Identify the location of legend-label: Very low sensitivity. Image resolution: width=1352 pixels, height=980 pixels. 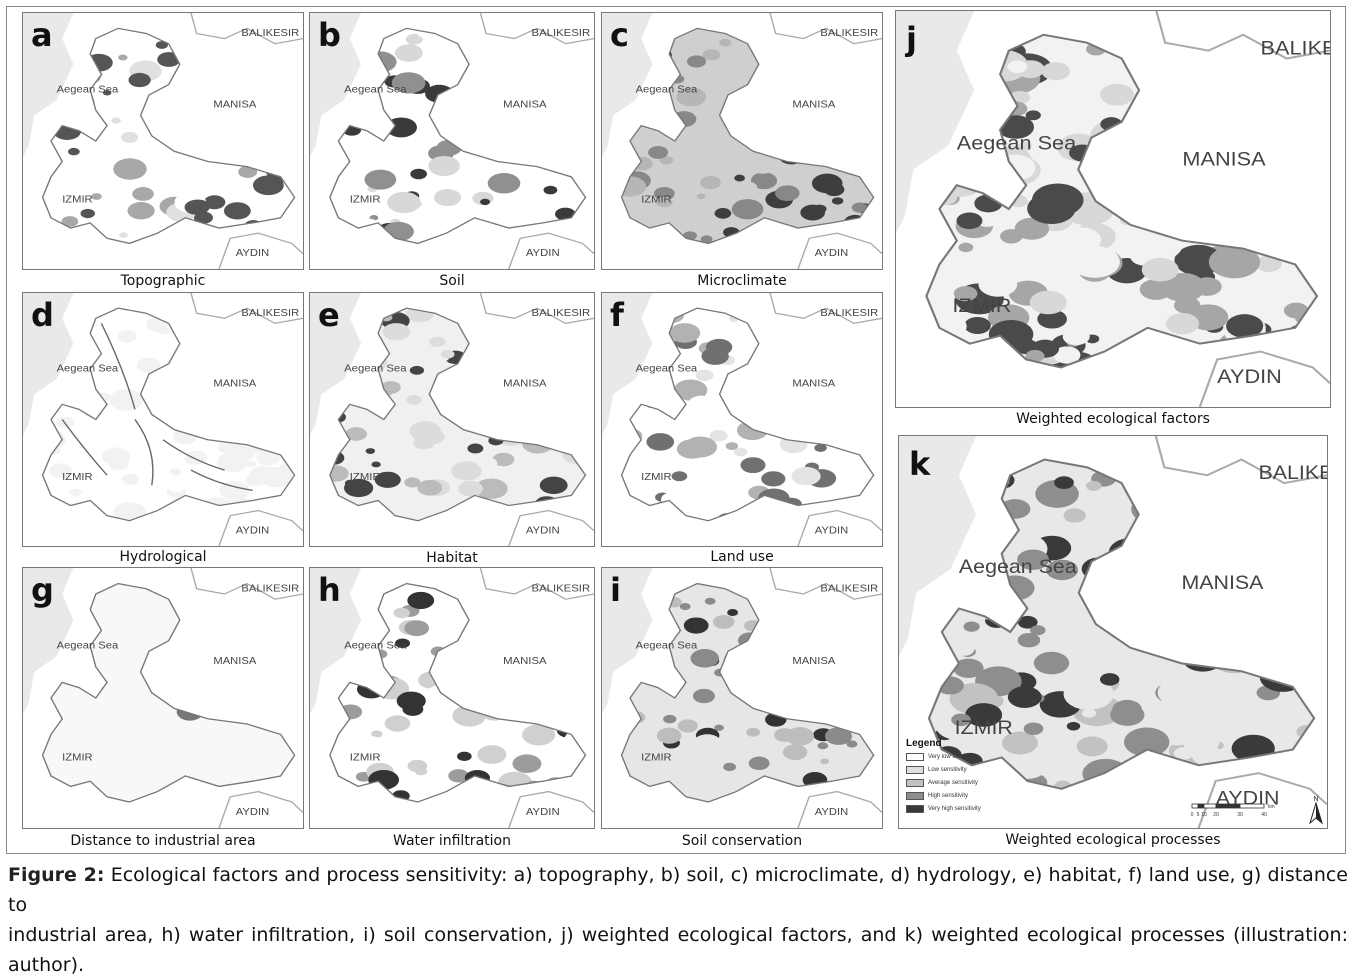
(953, 756).